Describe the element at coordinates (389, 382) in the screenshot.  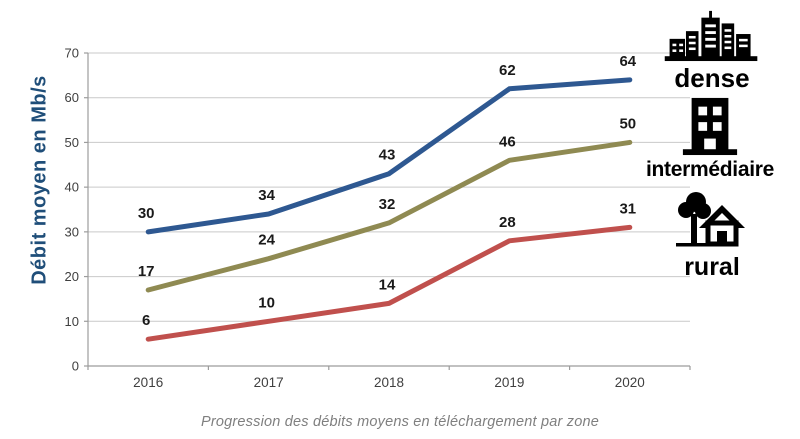
I see `x-tick-label: 2018` at that location.